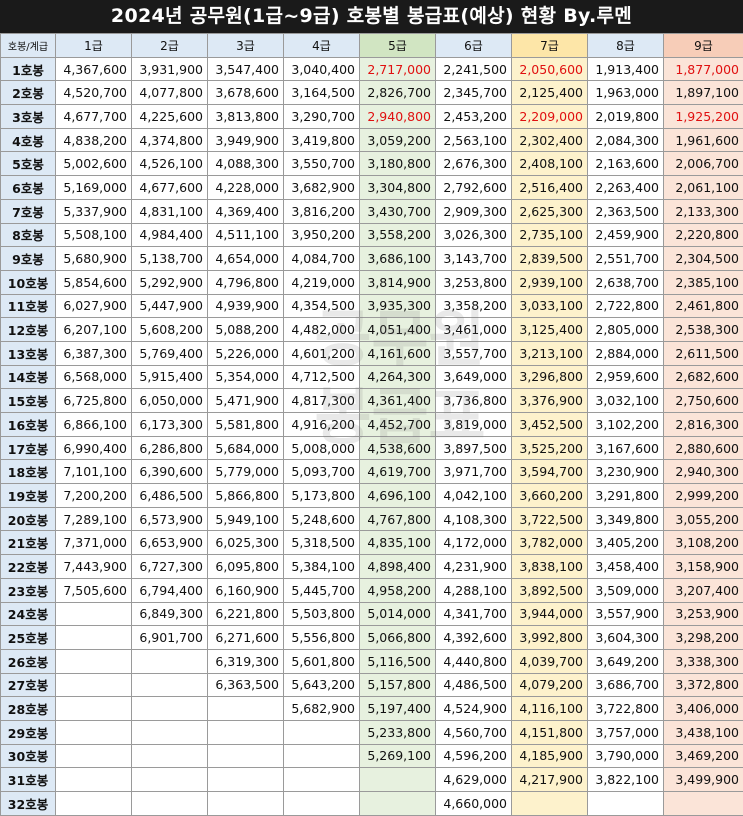 Image resolution: width=743 pixels, height=816 pixels. Describe the element at coordinates (474, 519) in the screenshot. I see `salary-cell: 4,108,300` at that location.